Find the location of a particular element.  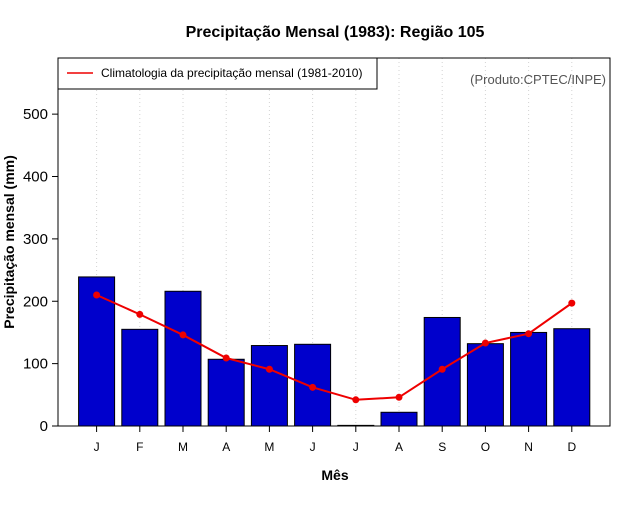

y-axis: 0 100 200 300 400 500 is located at coordinates (40, 270).